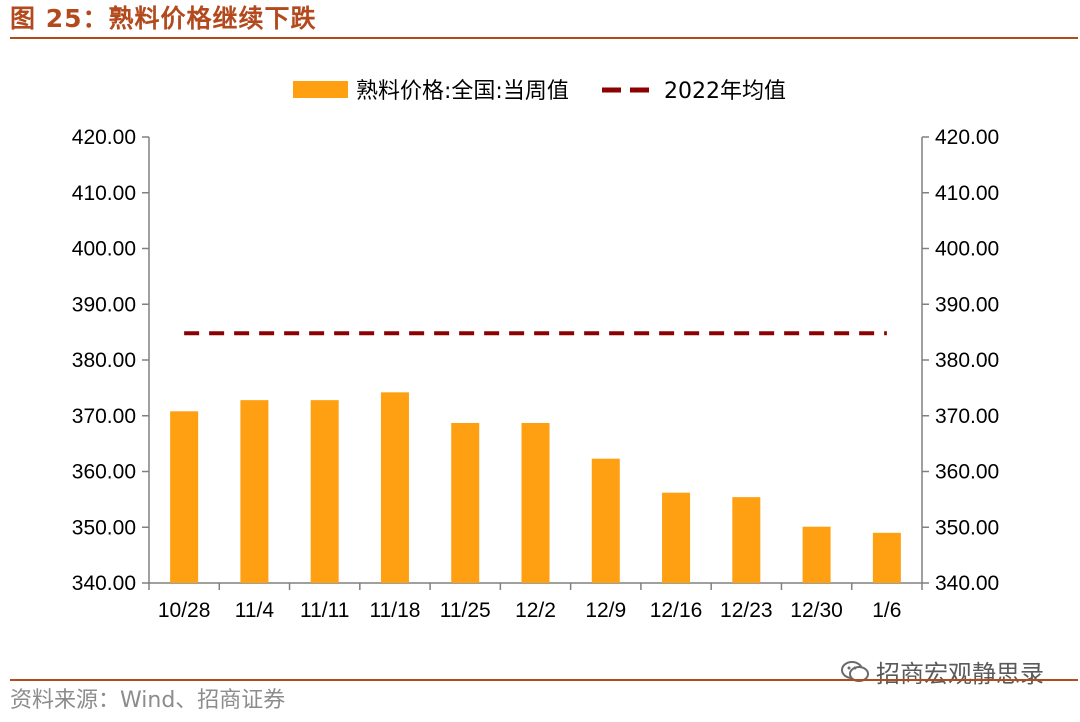 Image resolution: width=1080 pixels, height=722 pixels. I want to click on y-tick-label-left: 410.00, so click(104, 193).